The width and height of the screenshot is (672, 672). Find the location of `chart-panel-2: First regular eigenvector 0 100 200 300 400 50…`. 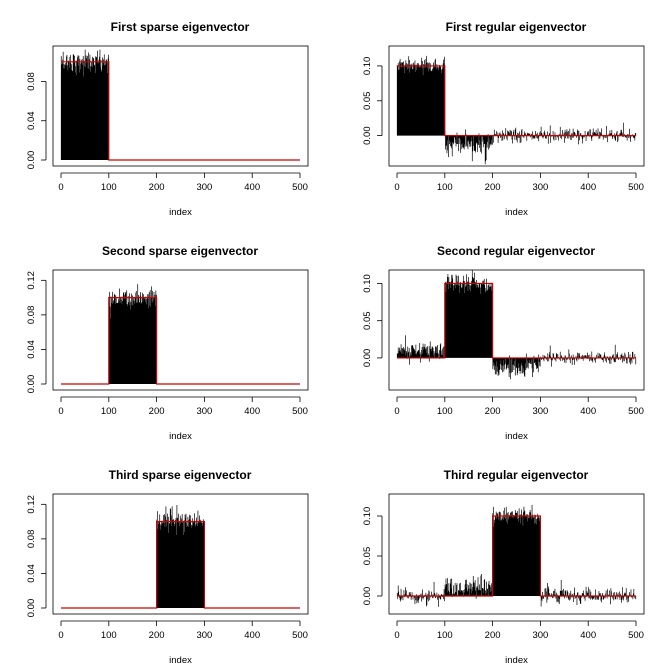

chart-panel-2: First regular eigenvector 0 100 200 300 400 50… is located at coordinates (503, 119).